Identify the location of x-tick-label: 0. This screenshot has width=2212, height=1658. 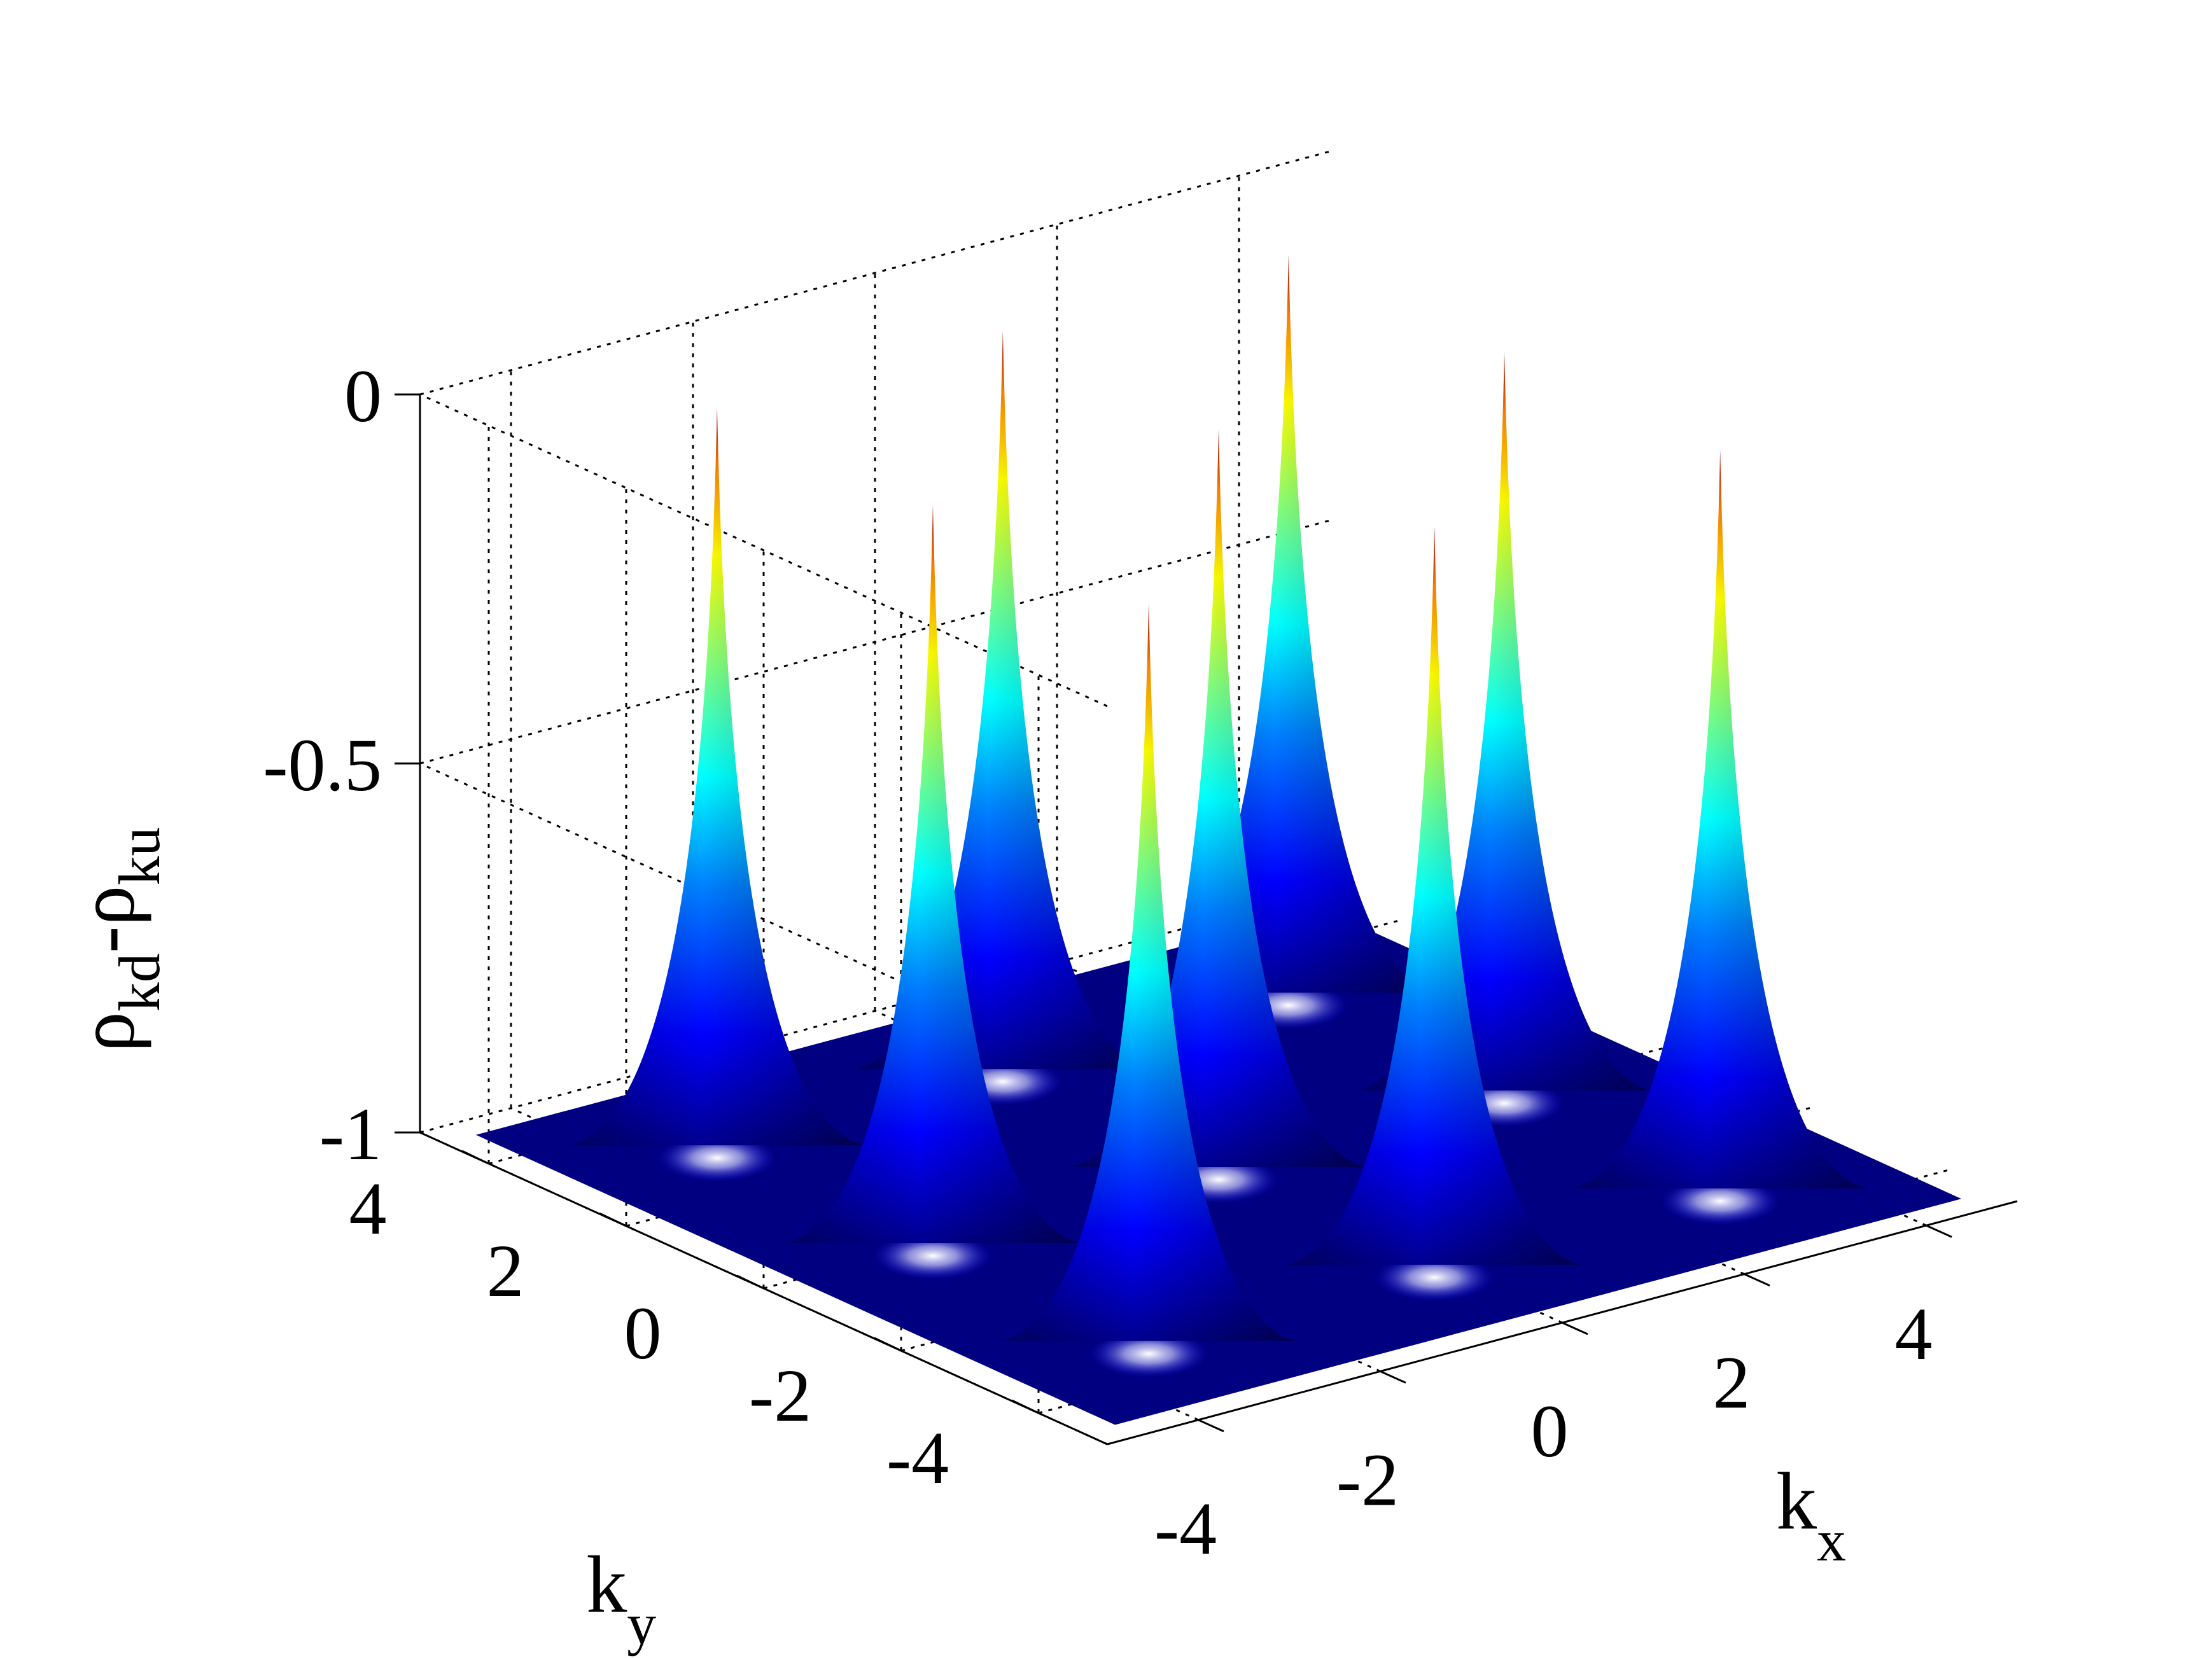
(1550, 1431).